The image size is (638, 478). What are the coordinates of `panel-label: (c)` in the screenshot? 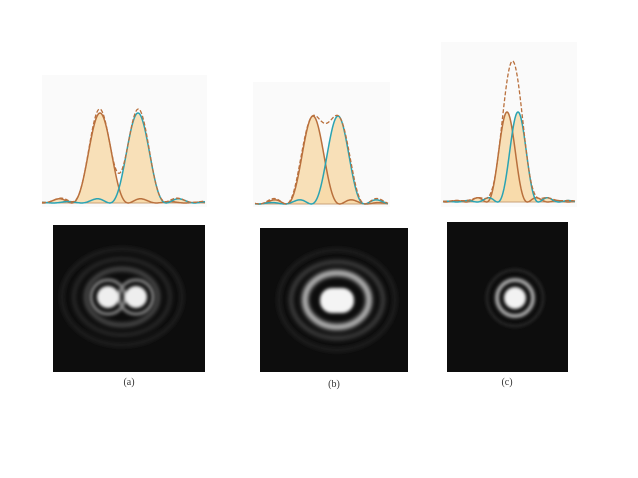 It's located at (506, 382).